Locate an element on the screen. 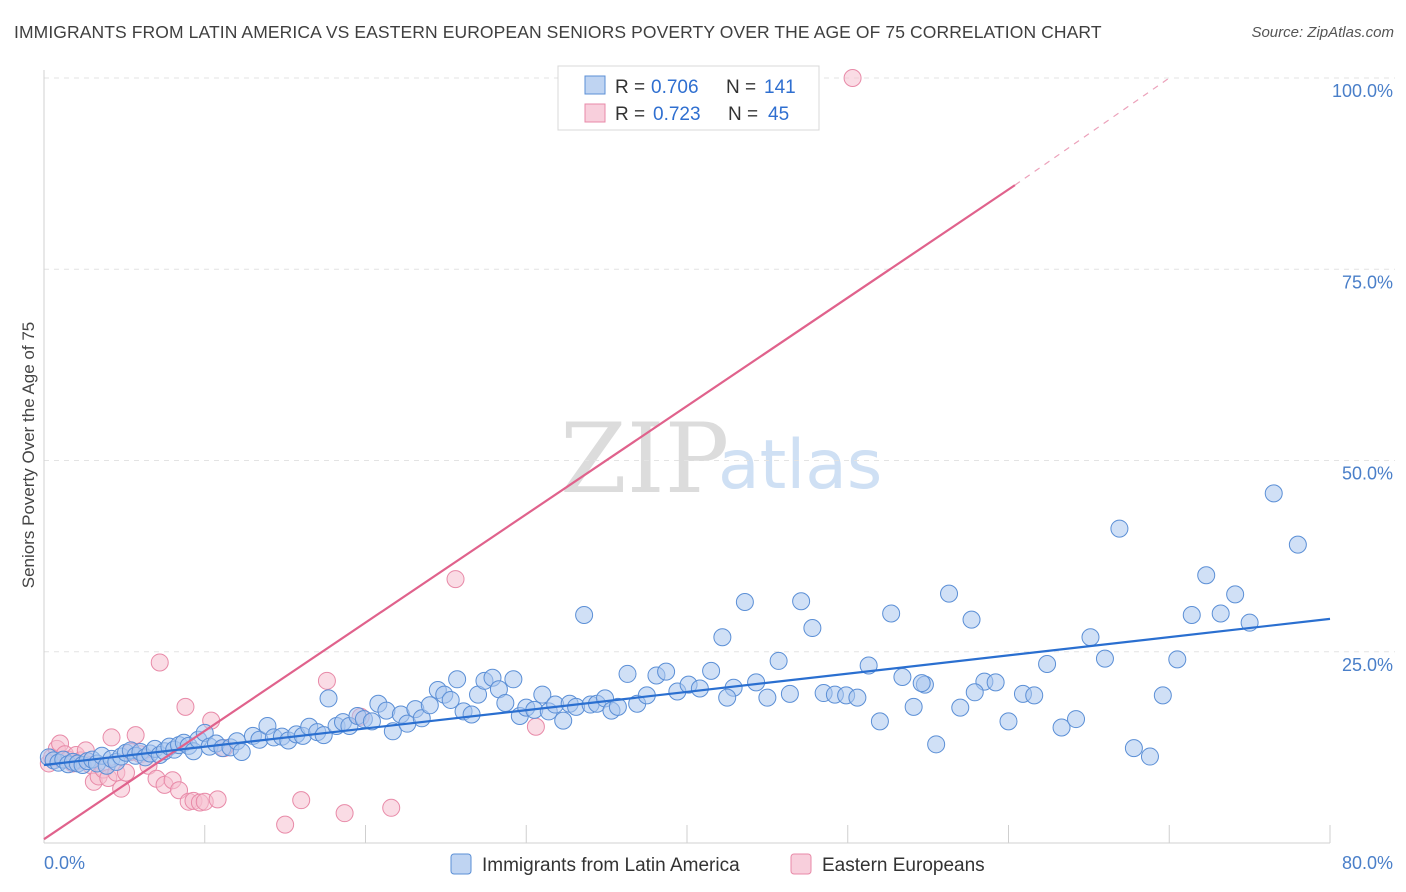  y-tick-label: 100.0% is located at coordinates (1362, 91).